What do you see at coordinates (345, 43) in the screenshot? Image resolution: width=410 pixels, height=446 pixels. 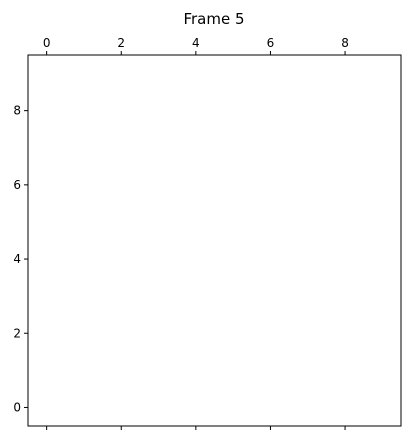 I see `x-tick-label-8: 8` at bounding box center [345, 43].